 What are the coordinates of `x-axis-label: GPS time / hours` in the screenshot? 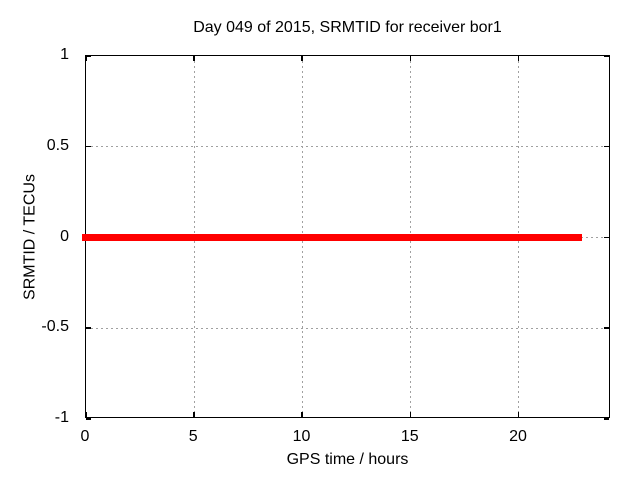 It's located at (347, 459).